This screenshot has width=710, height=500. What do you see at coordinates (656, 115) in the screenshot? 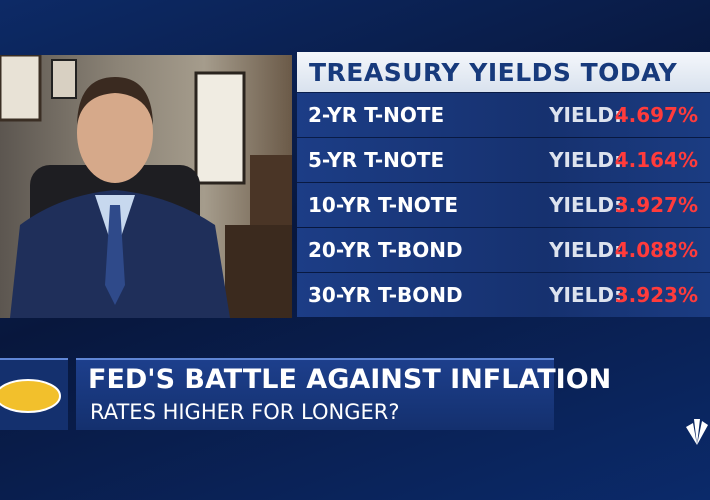
I see `yield-value: 4.697%` at bounding box center [656, 115].